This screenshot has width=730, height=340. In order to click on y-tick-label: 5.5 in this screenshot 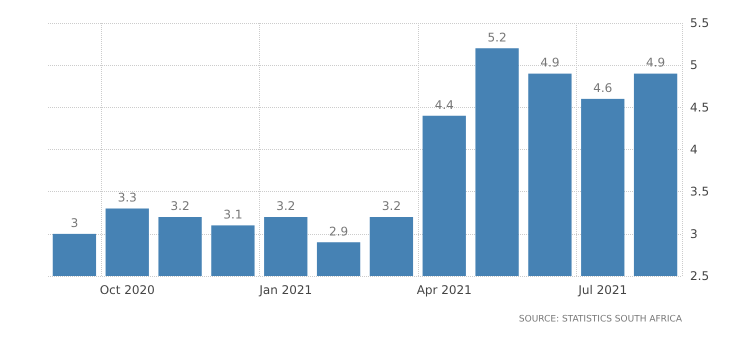, I will do `click(700, 23)`.